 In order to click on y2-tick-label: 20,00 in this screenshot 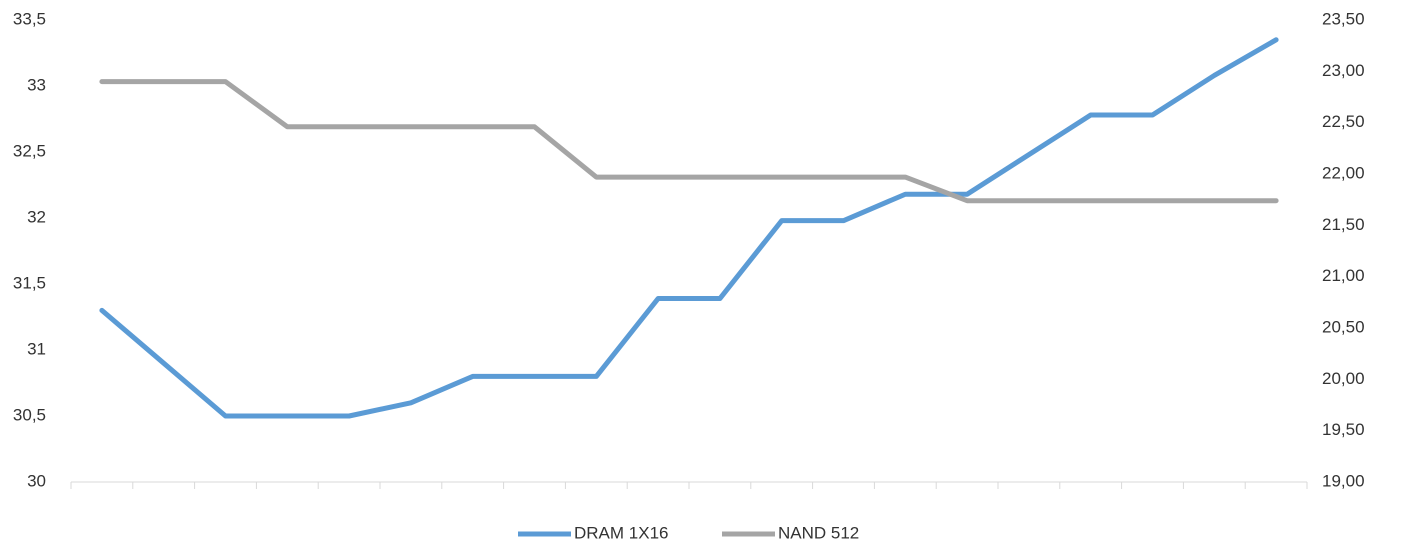, I will do `click(1343, 378)`.